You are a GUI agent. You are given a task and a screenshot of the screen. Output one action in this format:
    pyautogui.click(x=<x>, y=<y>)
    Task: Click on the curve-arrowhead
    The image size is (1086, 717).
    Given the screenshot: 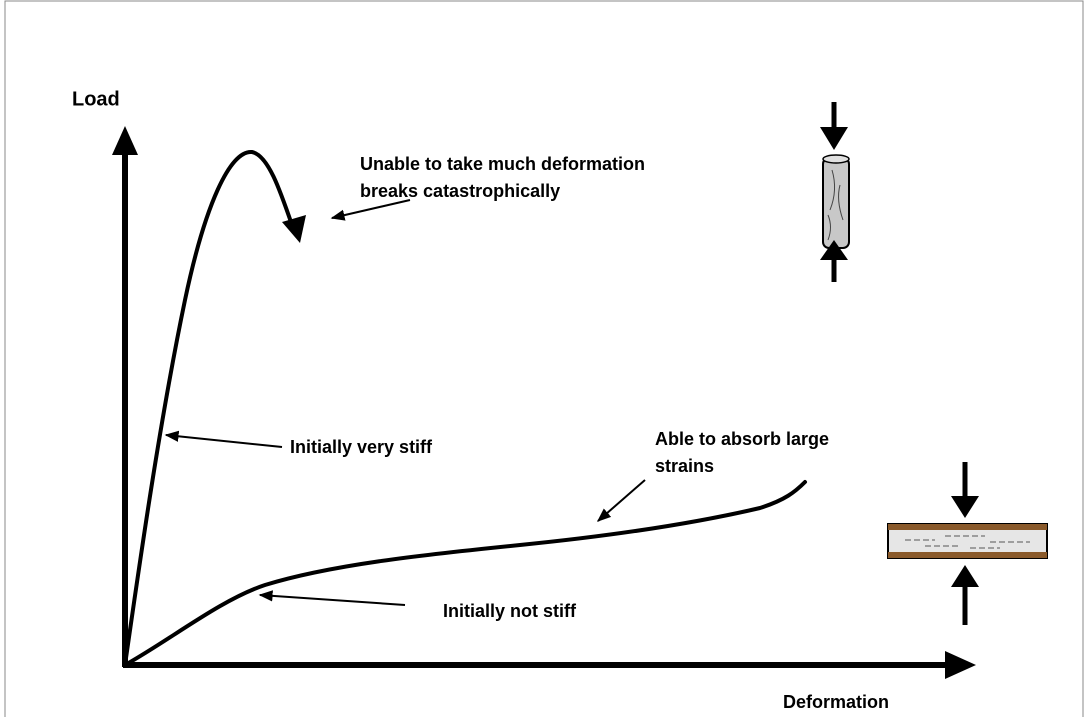 What is the action you would take?
    pyautogui.click(x=294, y=229)
    